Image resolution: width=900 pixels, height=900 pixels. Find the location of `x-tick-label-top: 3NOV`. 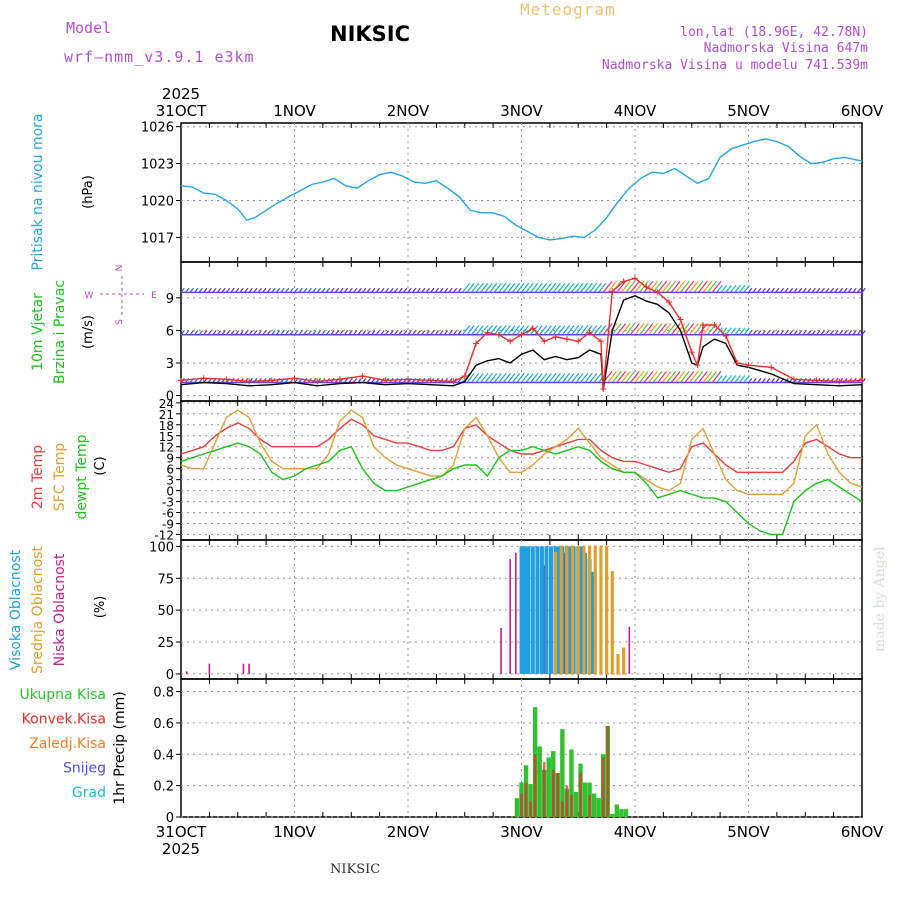

x-tick-label-top: 3NOV is located at coordinates (521, 111).